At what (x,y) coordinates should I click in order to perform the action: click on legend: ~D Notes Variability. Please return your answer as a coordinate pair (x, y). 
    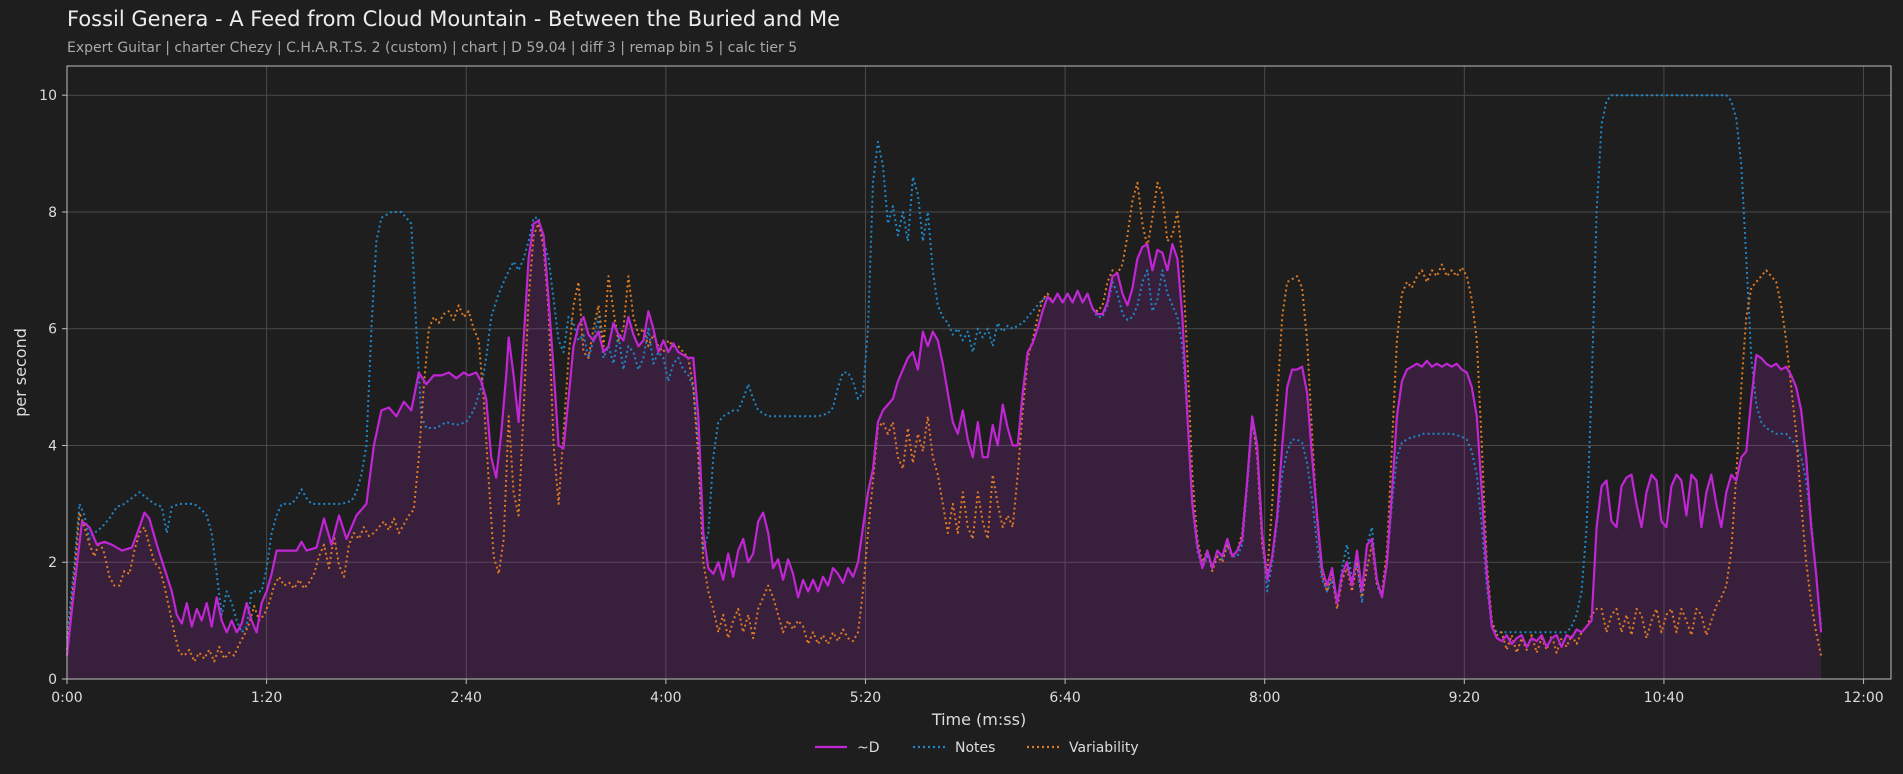
    Looking at the image, I should click on (977, 748).